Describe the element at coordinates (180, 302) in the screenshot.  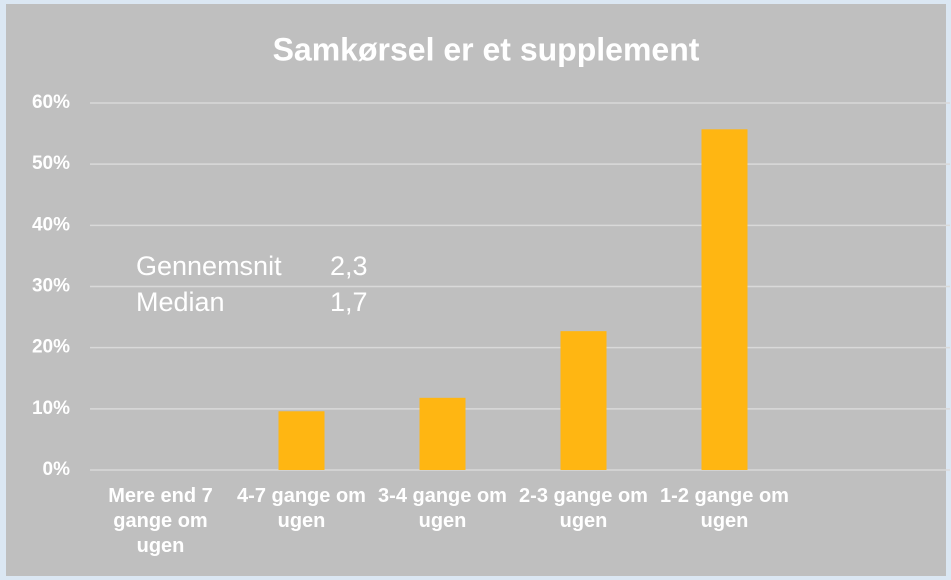
I see `annotation-label: Median` at that location.